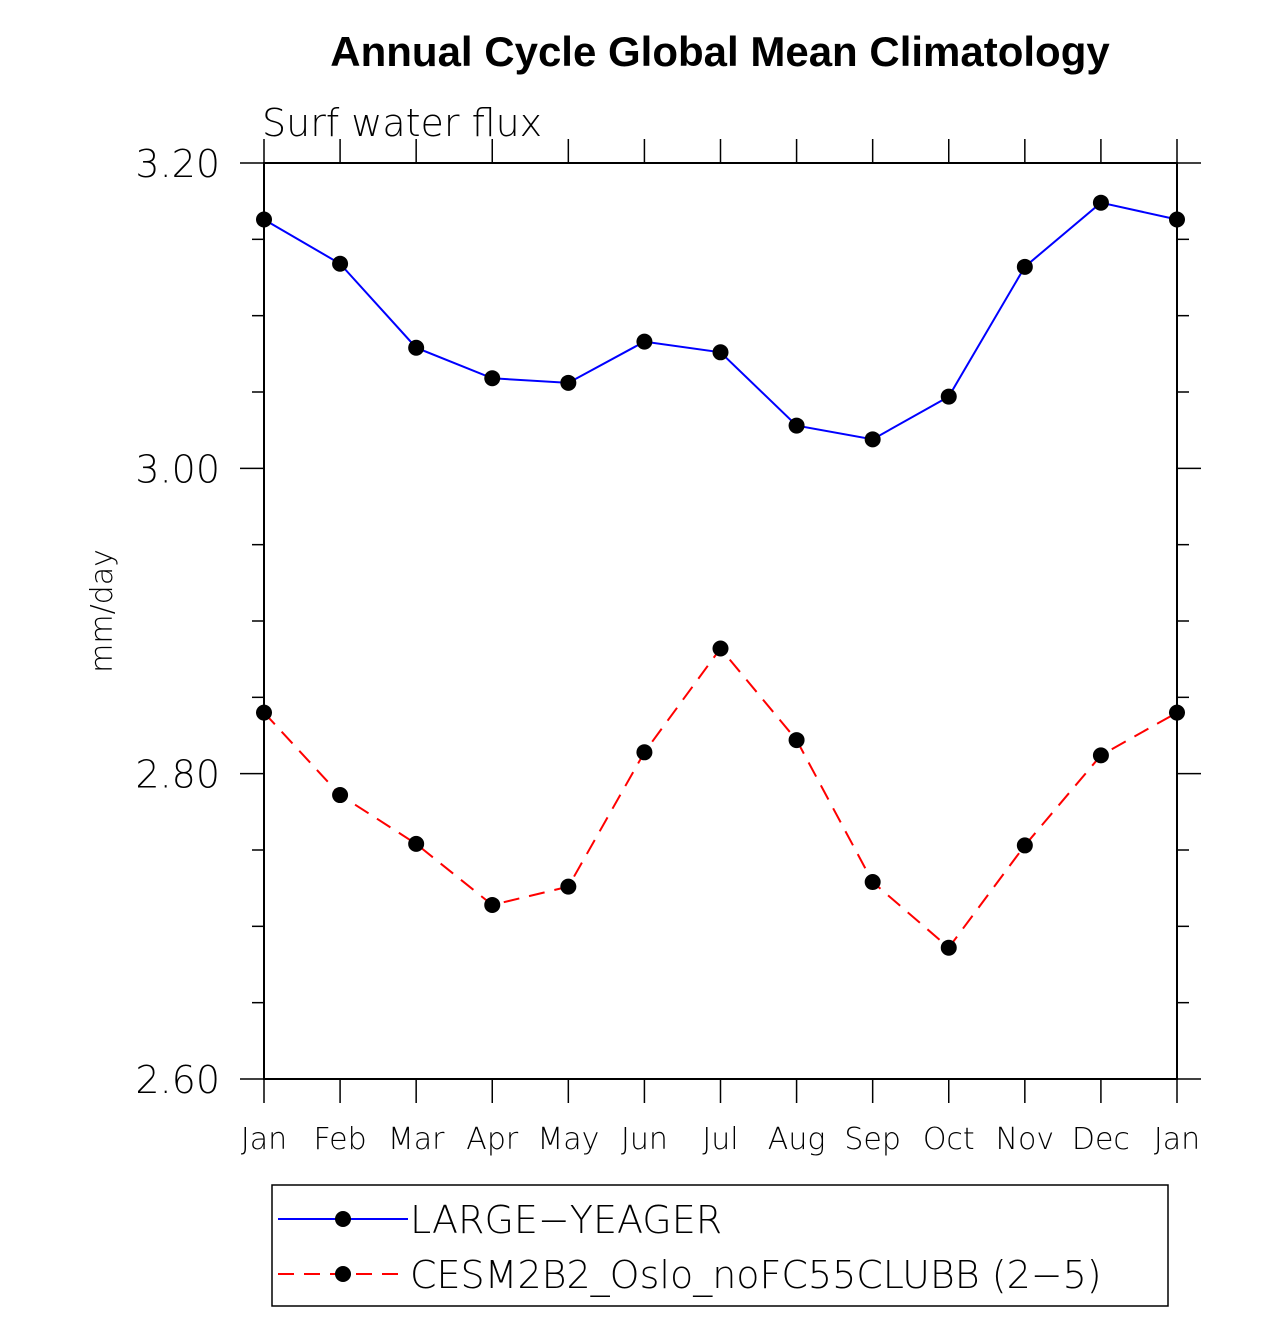 The width and height of the screenshot is (1285, 1317). I want to click on legend-label-1: CESM2B2_Oslo_noFC55CLUBB (2−5), so click(756, 1275).